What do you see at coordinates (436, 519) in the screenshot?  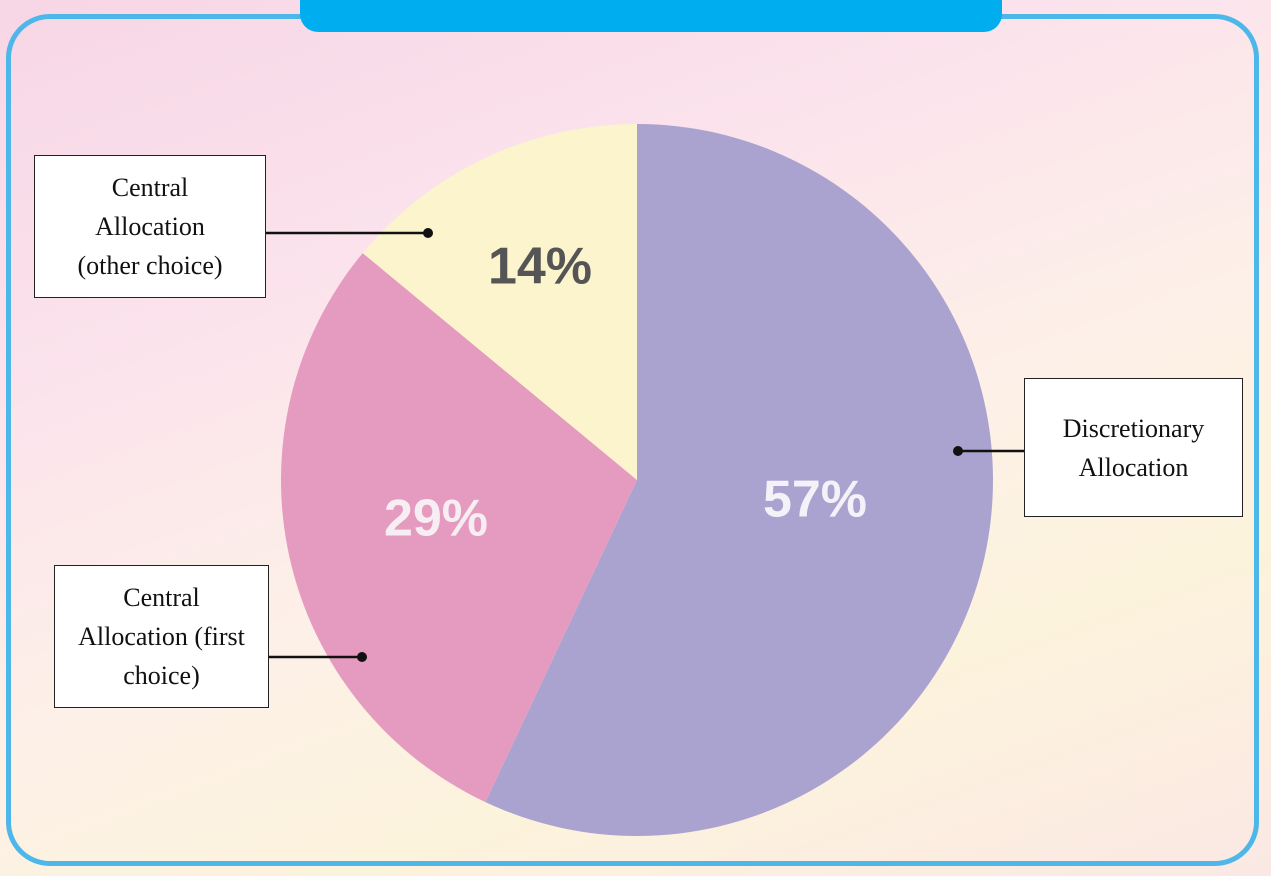 I see `value-label: 29%` at bounding box center [436, 519].